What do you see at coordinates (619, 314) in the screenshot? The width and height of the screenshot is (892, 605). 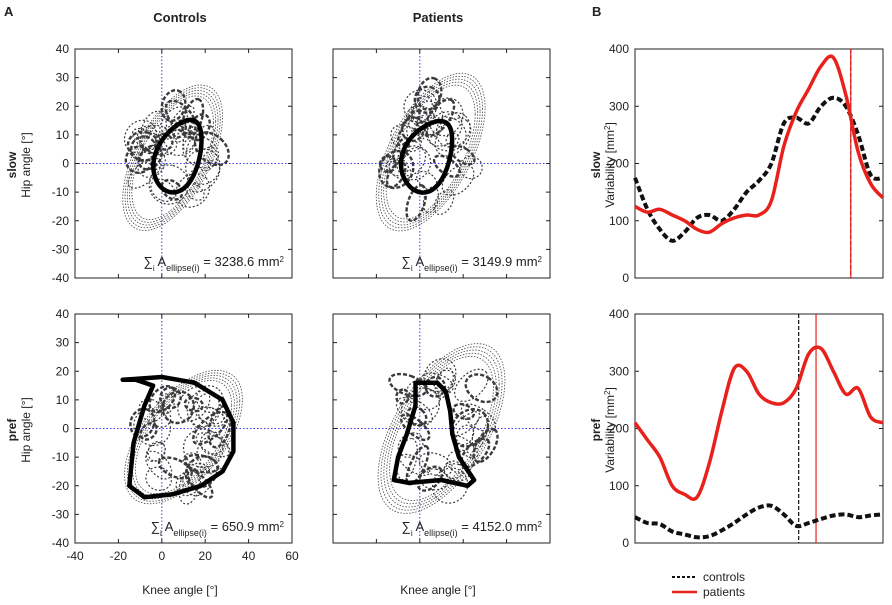 I see `y-tick-label: 400` at bounding box center [619, 314].